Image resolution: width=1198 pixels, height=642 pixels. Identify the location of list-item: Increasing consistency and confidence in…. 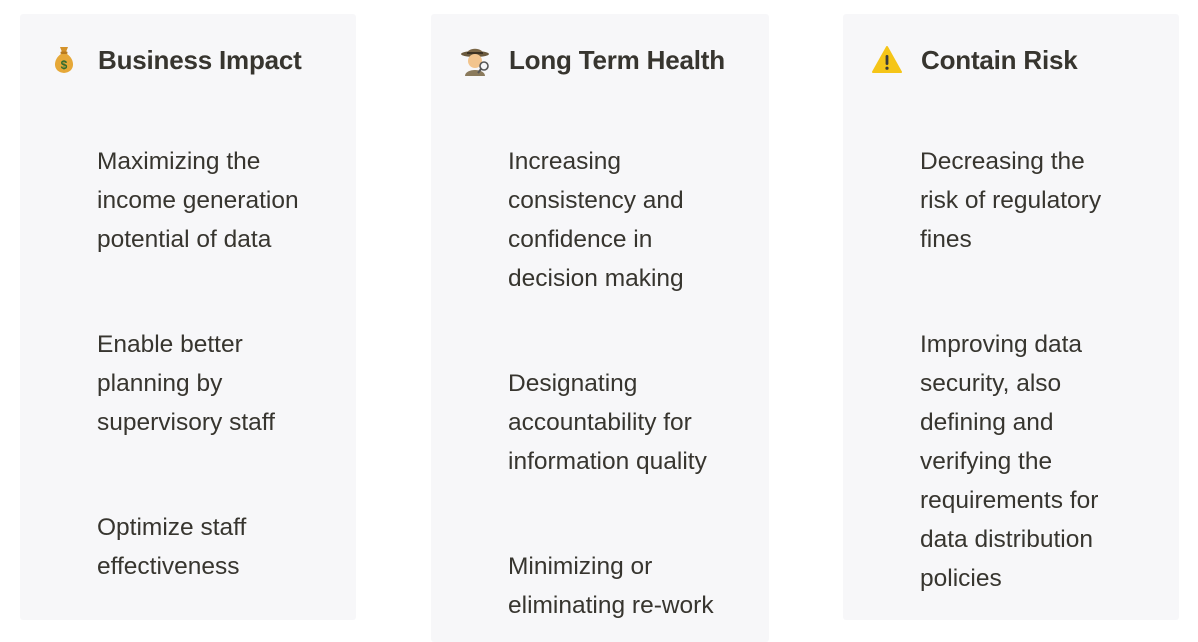
(629, 220).